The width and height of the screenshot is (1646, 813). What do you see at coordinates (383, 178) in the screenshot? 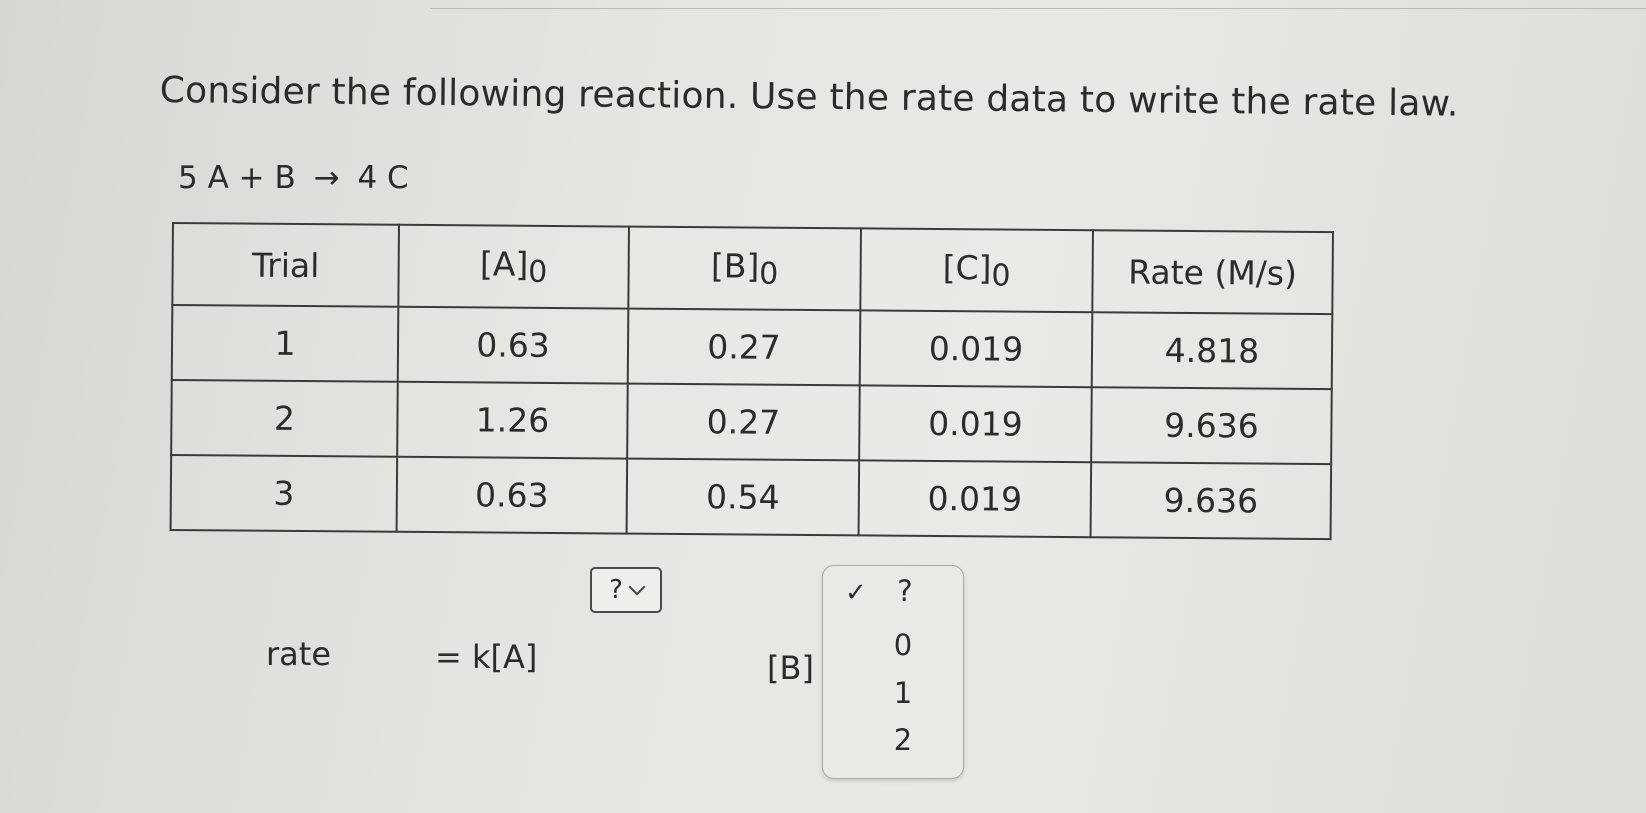
I see `products: 4 C` at bounding box center [383, 178].